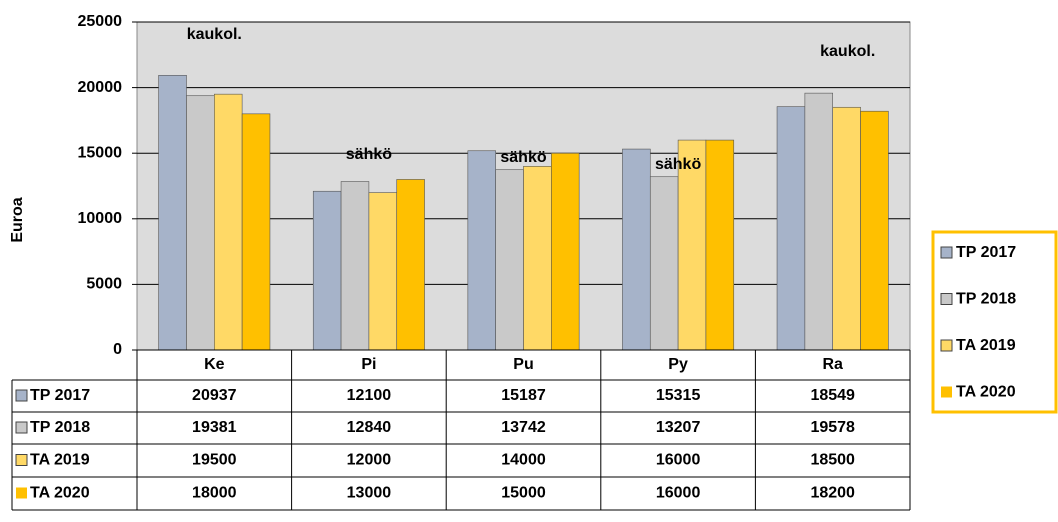  I want to click on table-cell: 14000, so click(523, 460).